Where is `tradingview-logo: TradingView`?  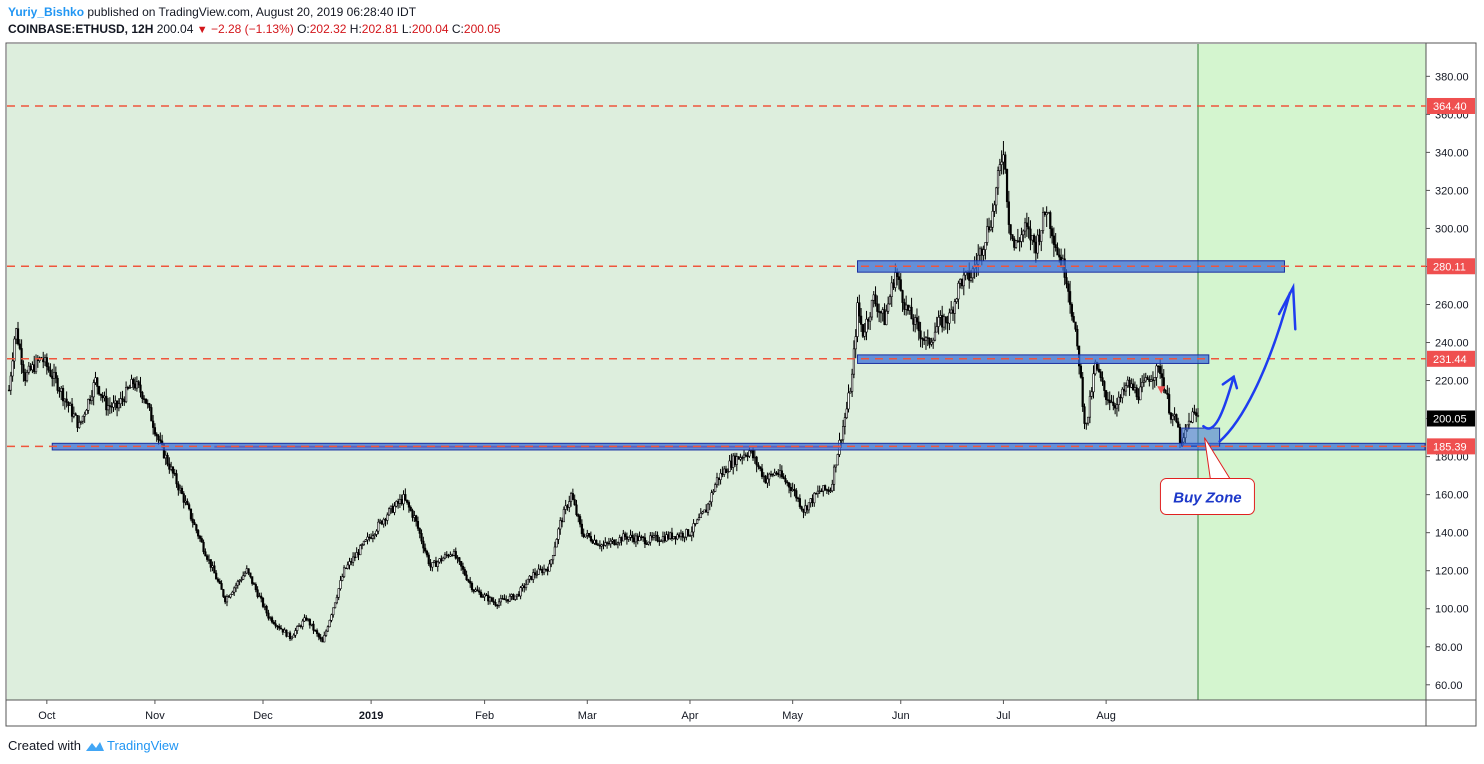
tradingview-logo: TradingView is located at coordinates (132, 746).